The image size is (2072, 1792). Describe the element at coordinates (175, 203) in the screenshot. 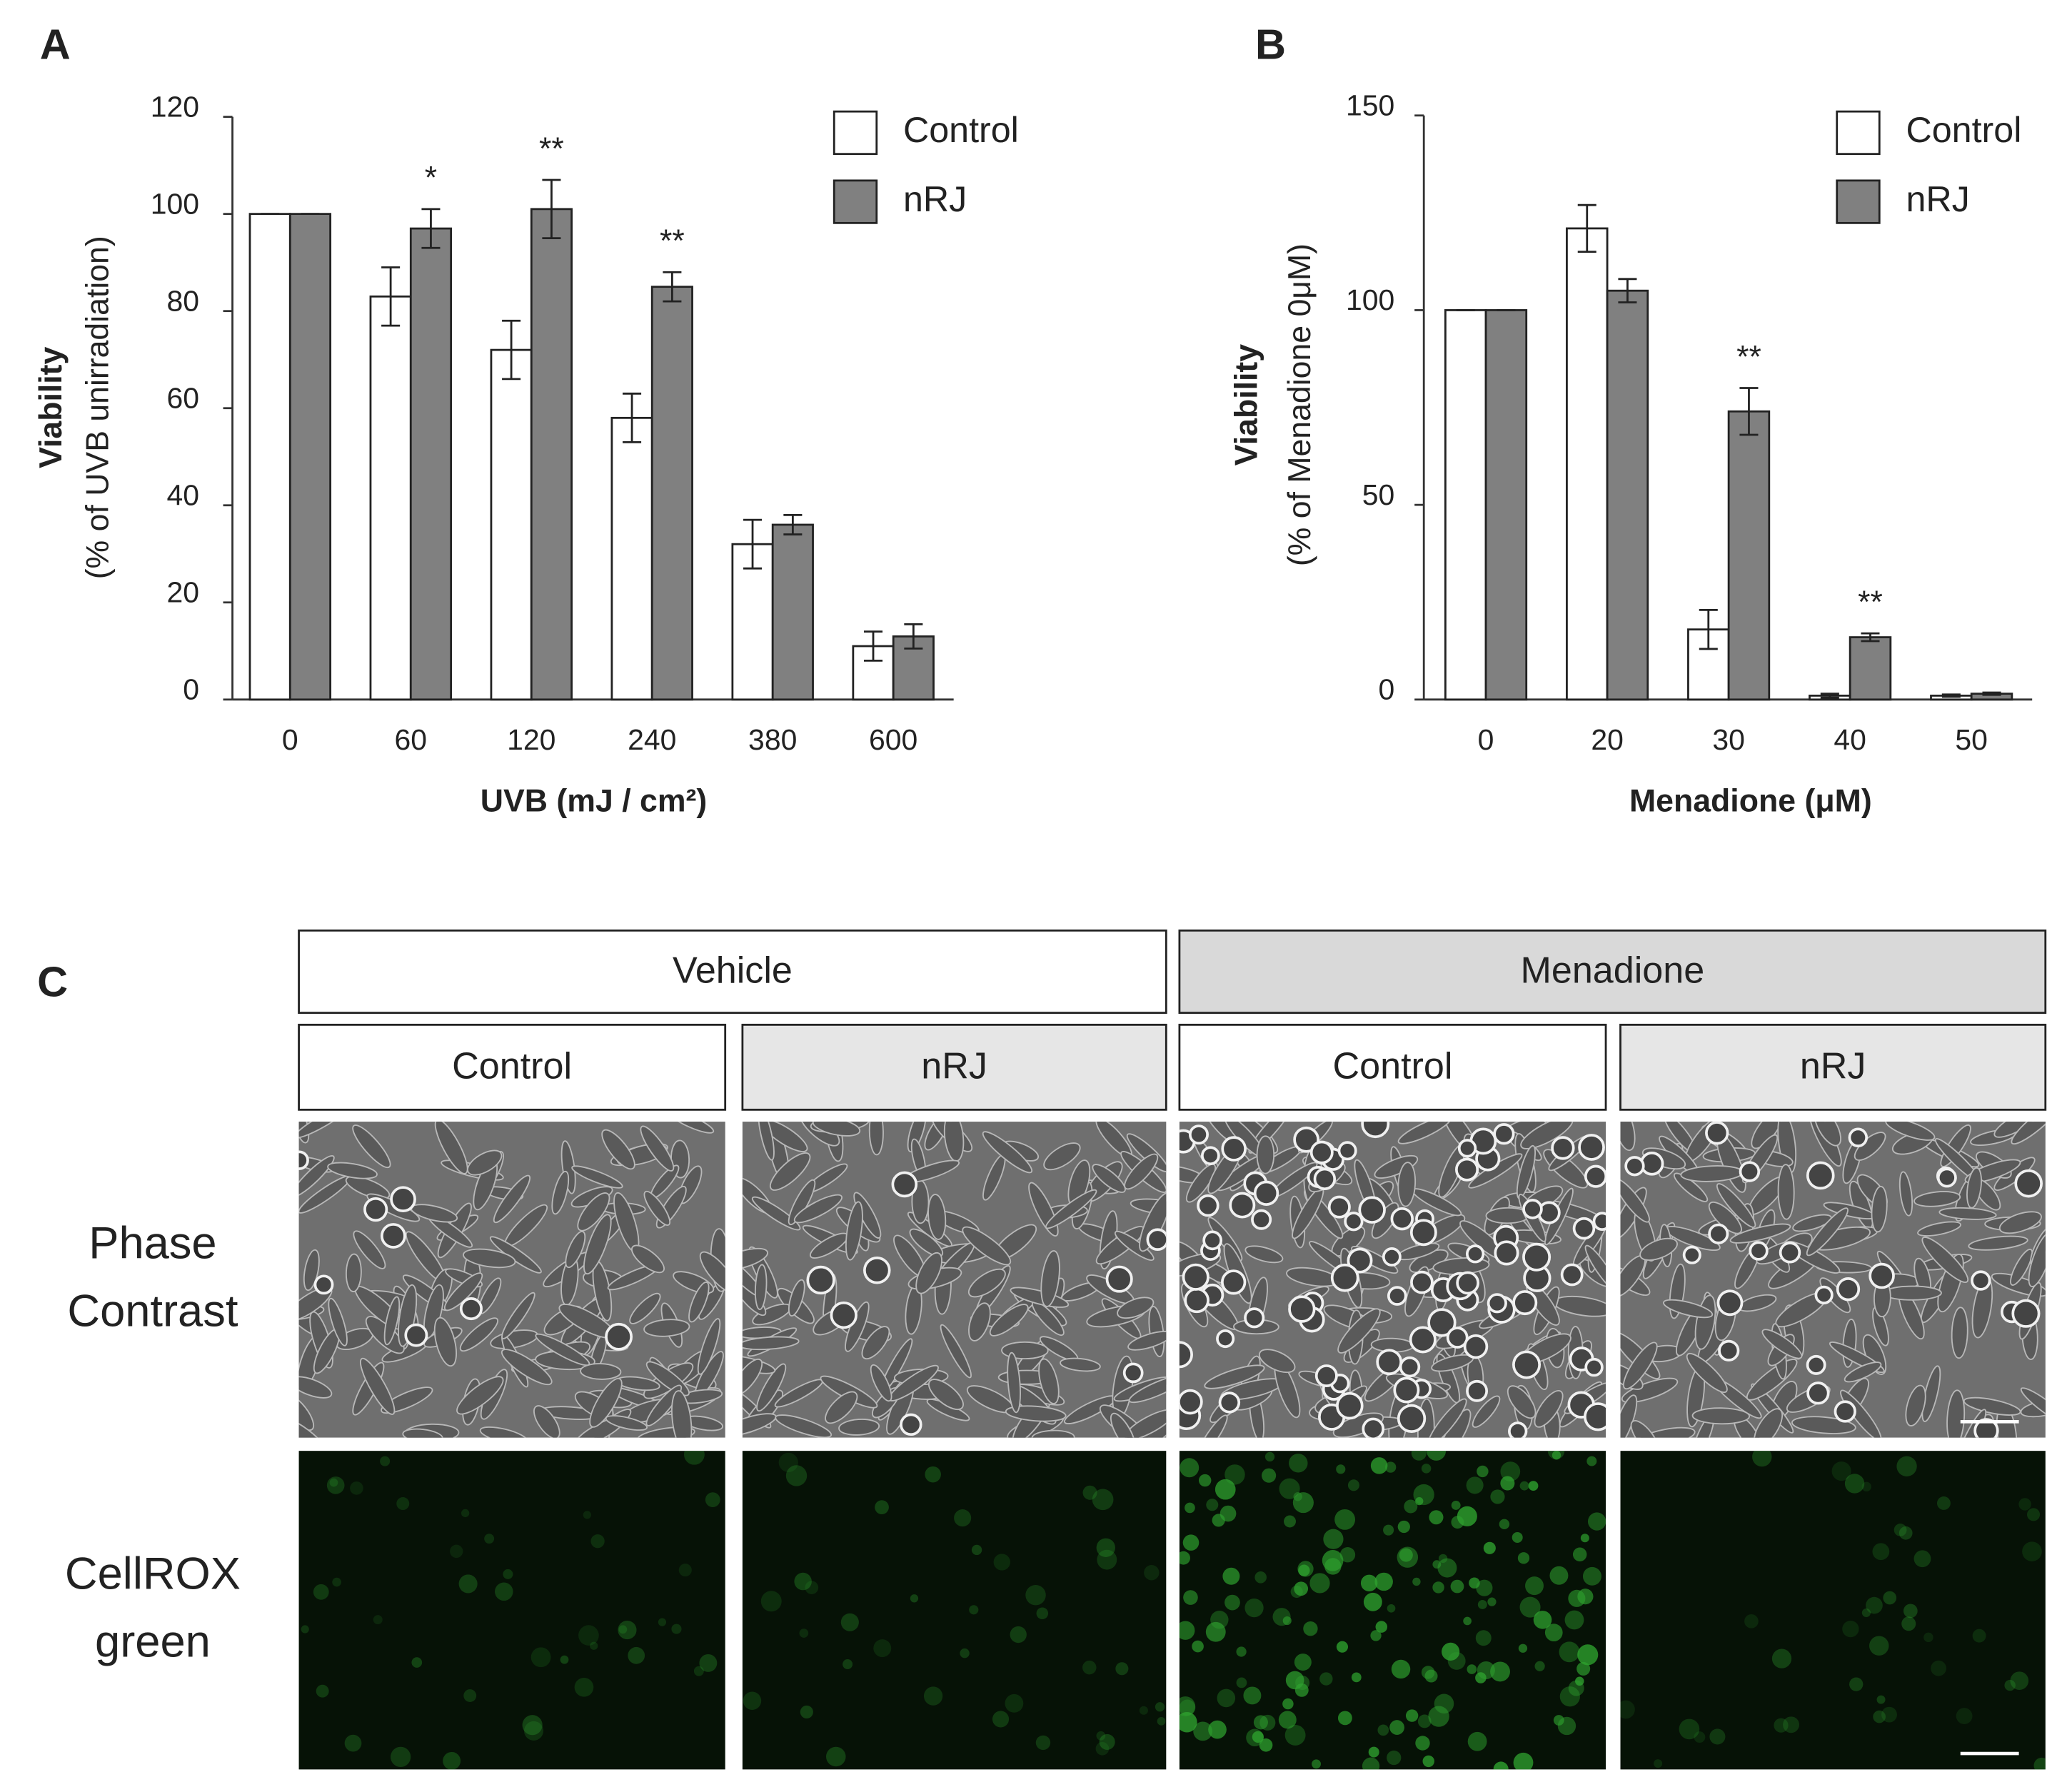

I see `y-tick-label: 100` at that location.